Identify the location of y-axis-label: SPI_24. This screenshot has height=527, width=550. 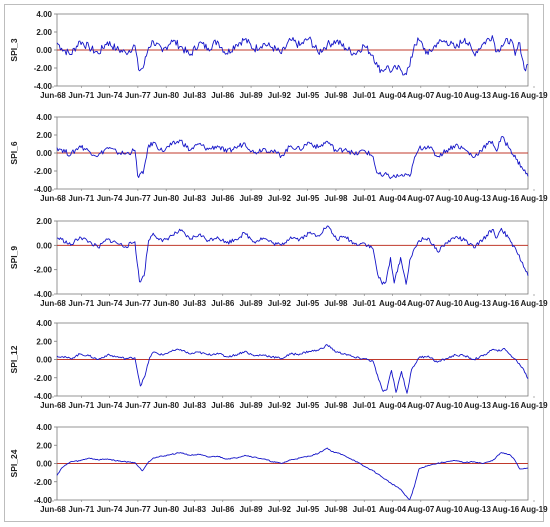
(14, 463).